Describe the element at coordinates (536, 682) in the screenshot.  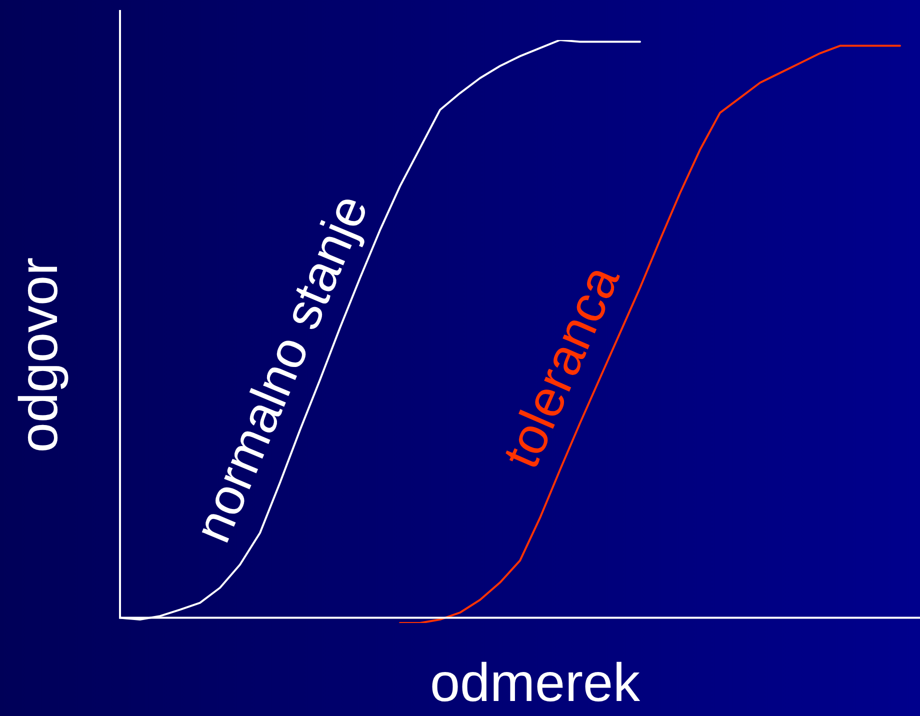
I see `x-axis-title: odmerek` at that location.